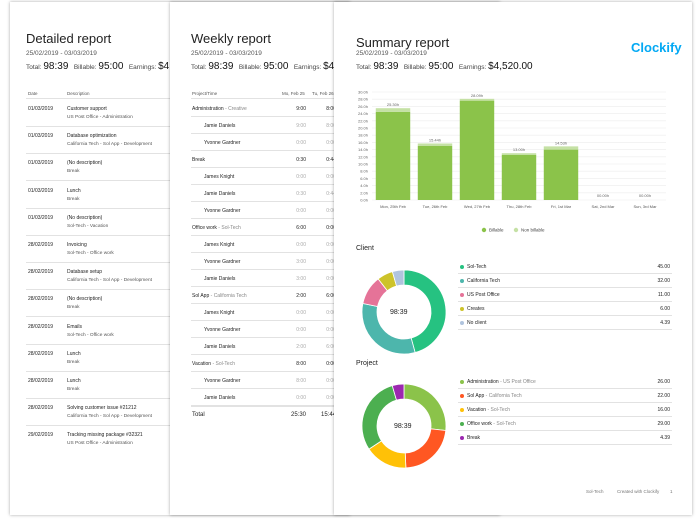 The height and width of the screenshot is (520, 700). I want to click on billable-label: Billable:, so click(85, 67).